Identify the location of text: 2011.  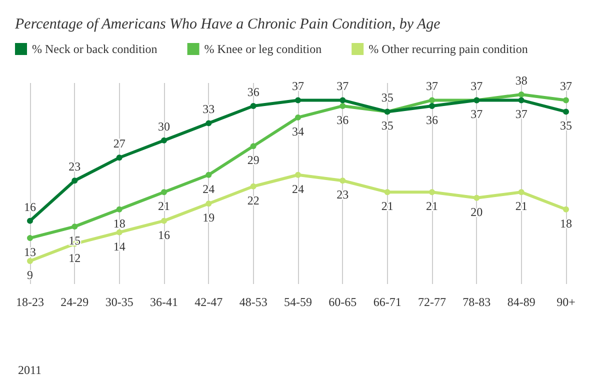
(30, 370).